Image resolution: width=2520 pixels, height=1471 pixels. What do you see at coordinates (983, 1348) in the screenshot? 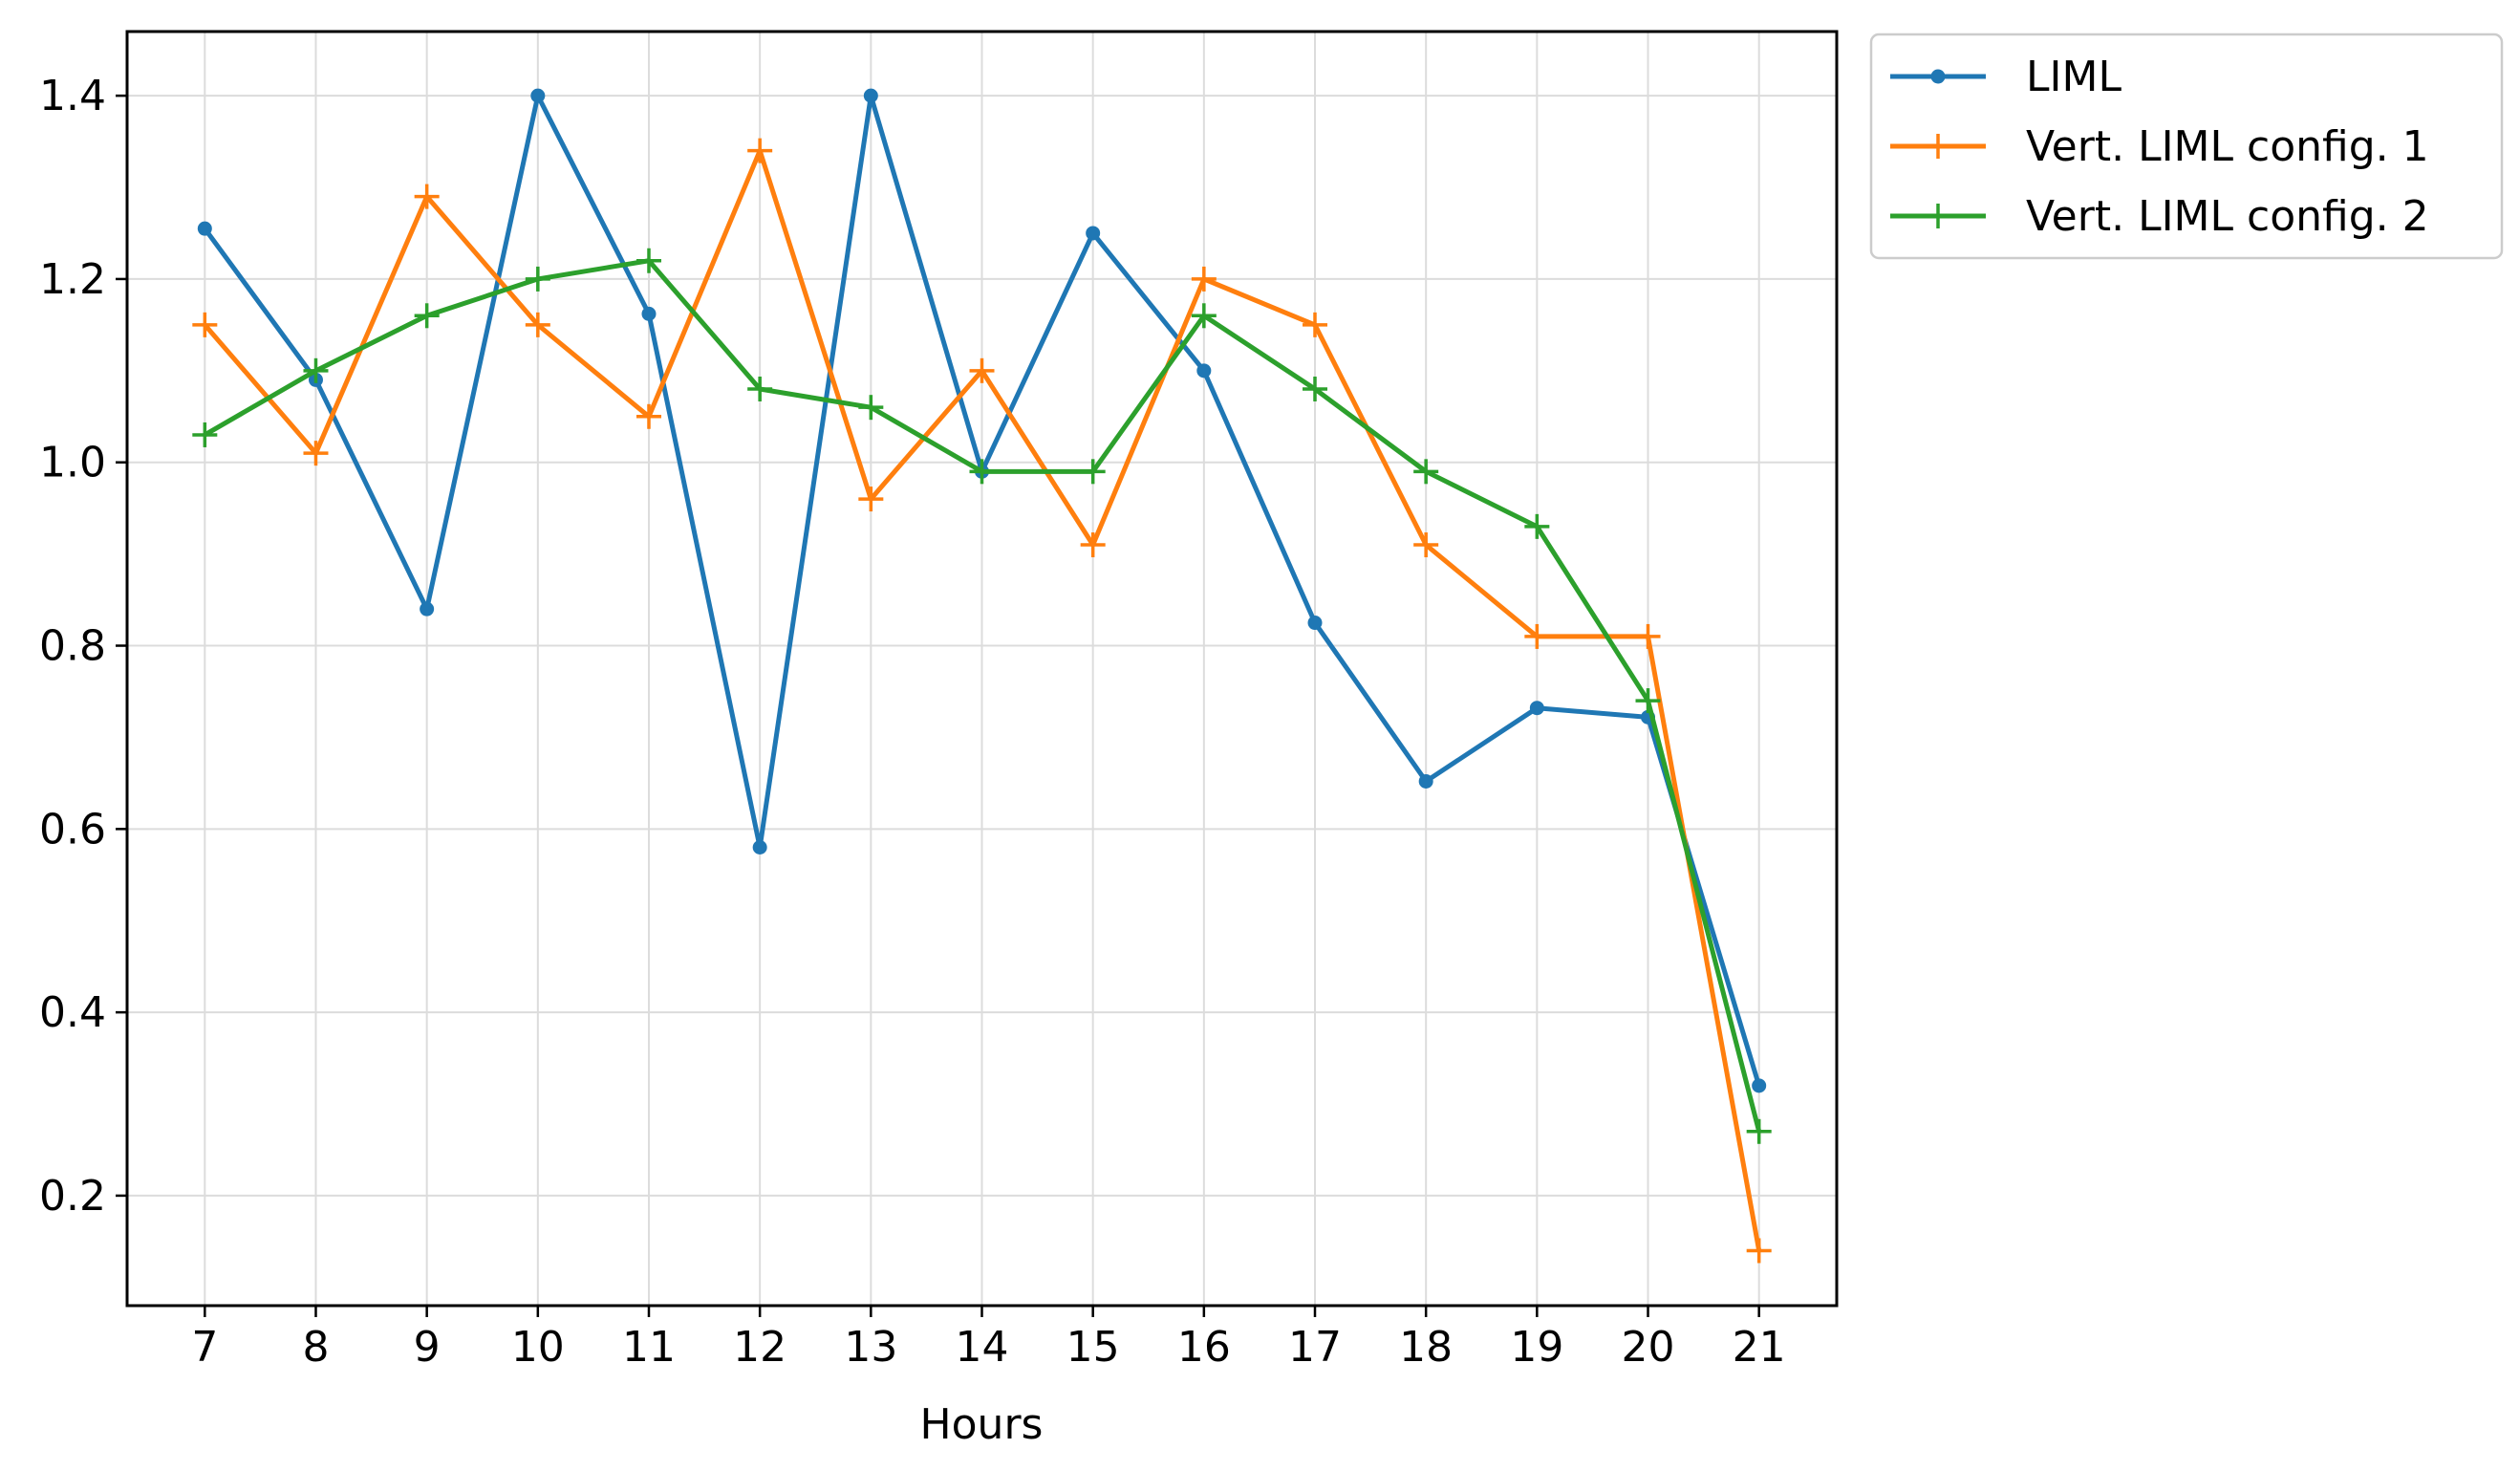
I see `x-tick-label: 14` at bounding box center [983, 1348].